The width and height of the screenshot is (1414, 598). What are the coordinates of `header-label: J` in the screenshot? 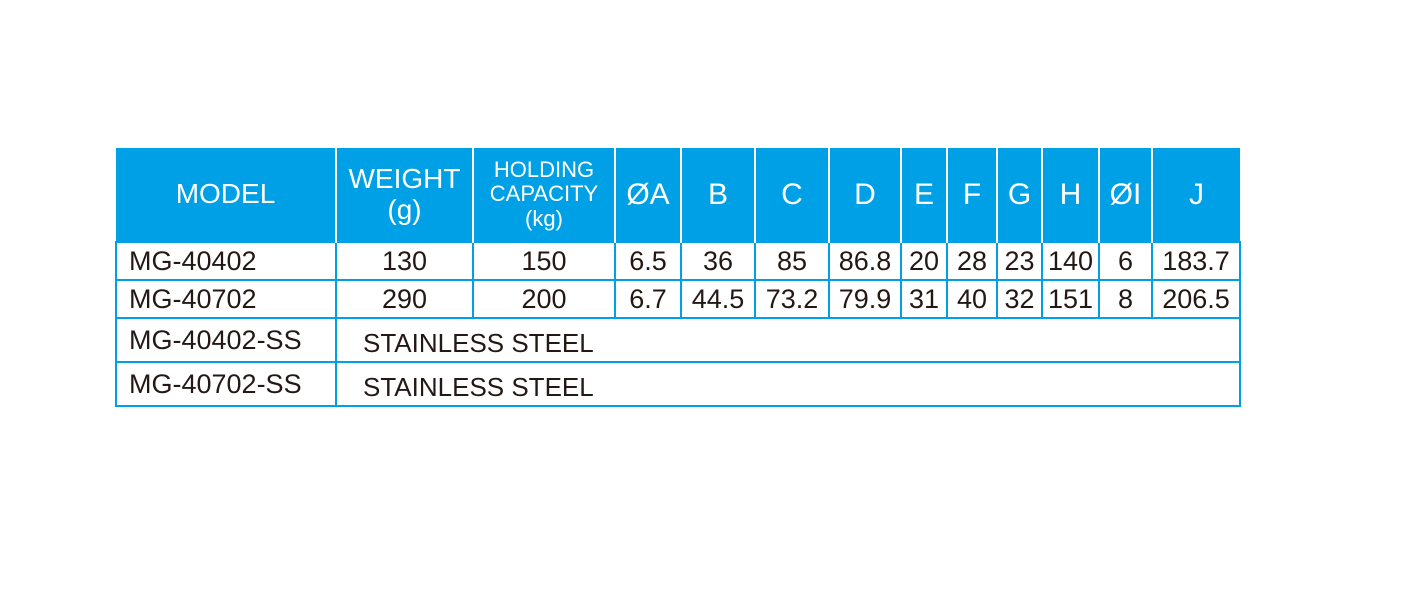 It's located at (1196, 194).